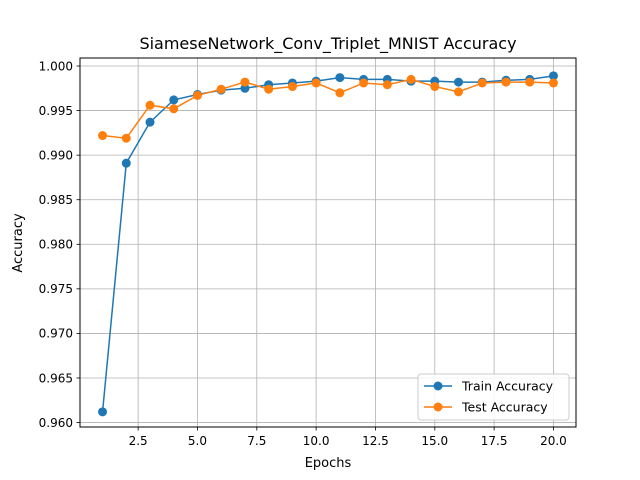 This screenshot has height=480, width=640. Describe the element at coordinates (328, 463) in the screenshot. I see `x-axis-label: Epochs` at that location.